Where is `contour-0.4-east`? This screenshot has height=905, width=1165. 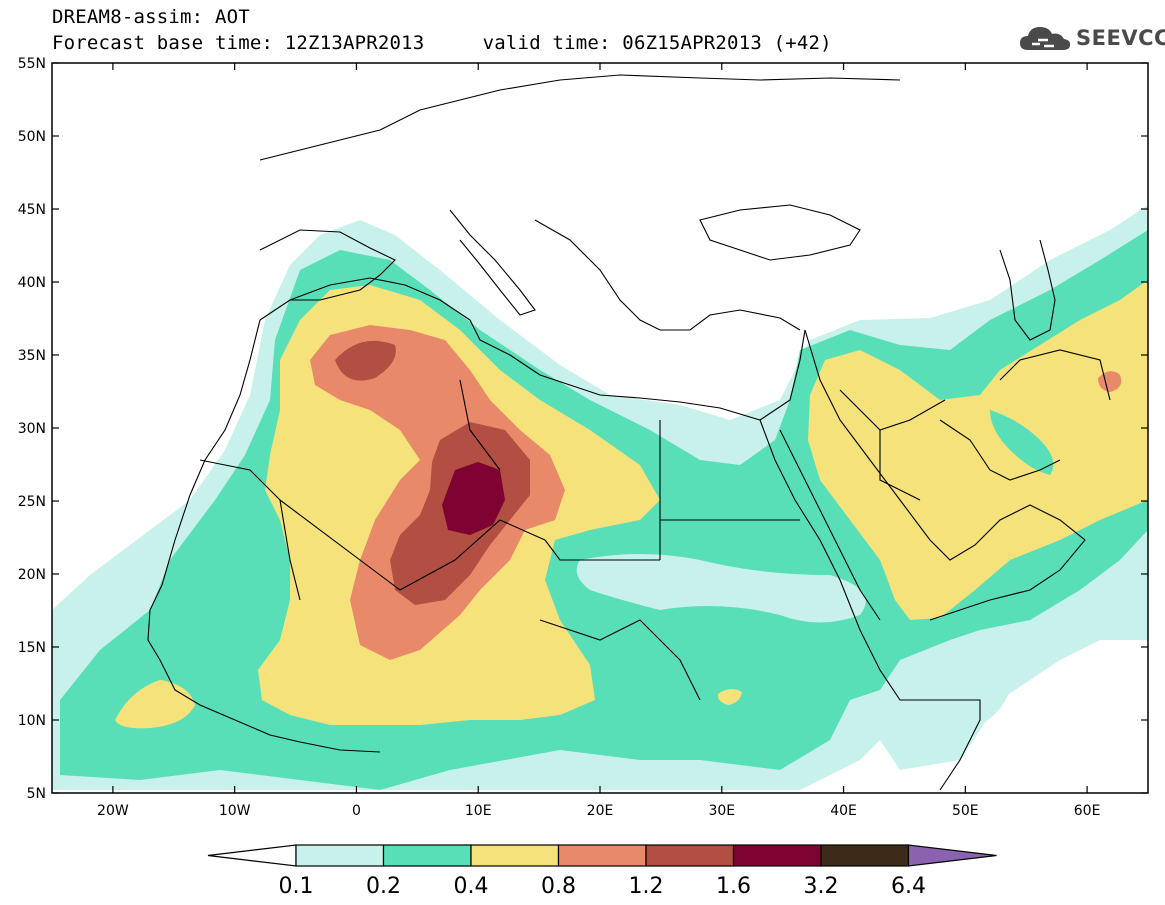 contour-0.4-east is located at coordinates (978, 450).